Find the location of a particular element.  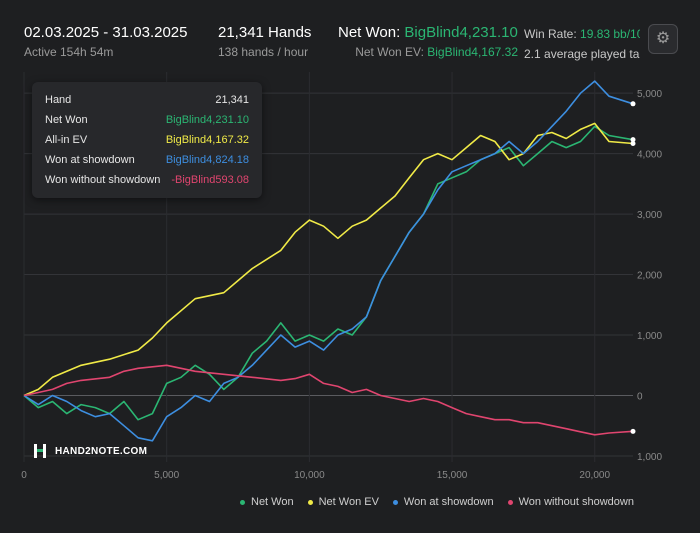

y-tick-label: 4,000 is located at coordinates (649, 155).